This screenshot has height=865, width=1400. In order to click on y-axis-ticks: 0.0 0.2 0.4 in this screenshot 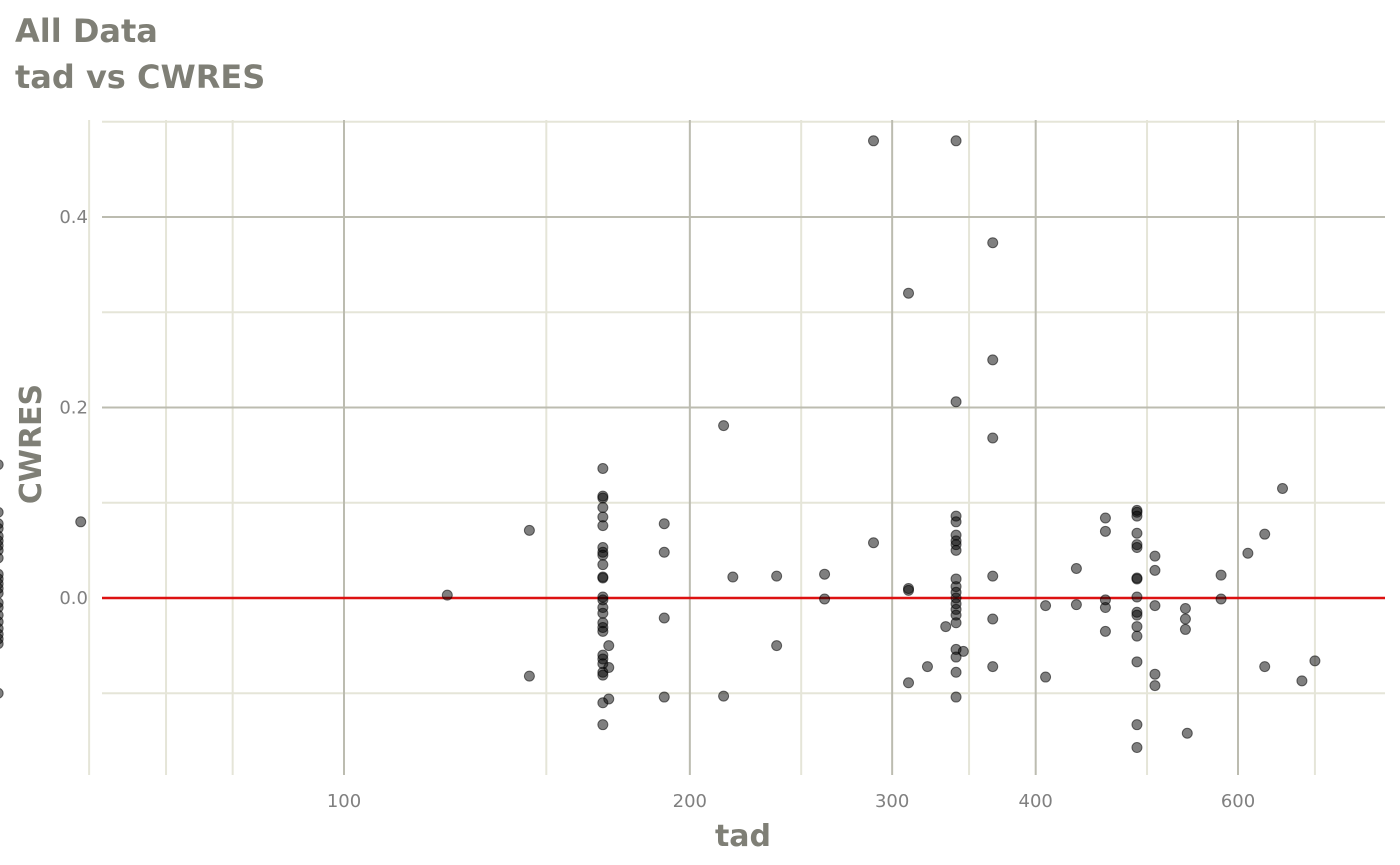, I will do `click(73, 408)`.